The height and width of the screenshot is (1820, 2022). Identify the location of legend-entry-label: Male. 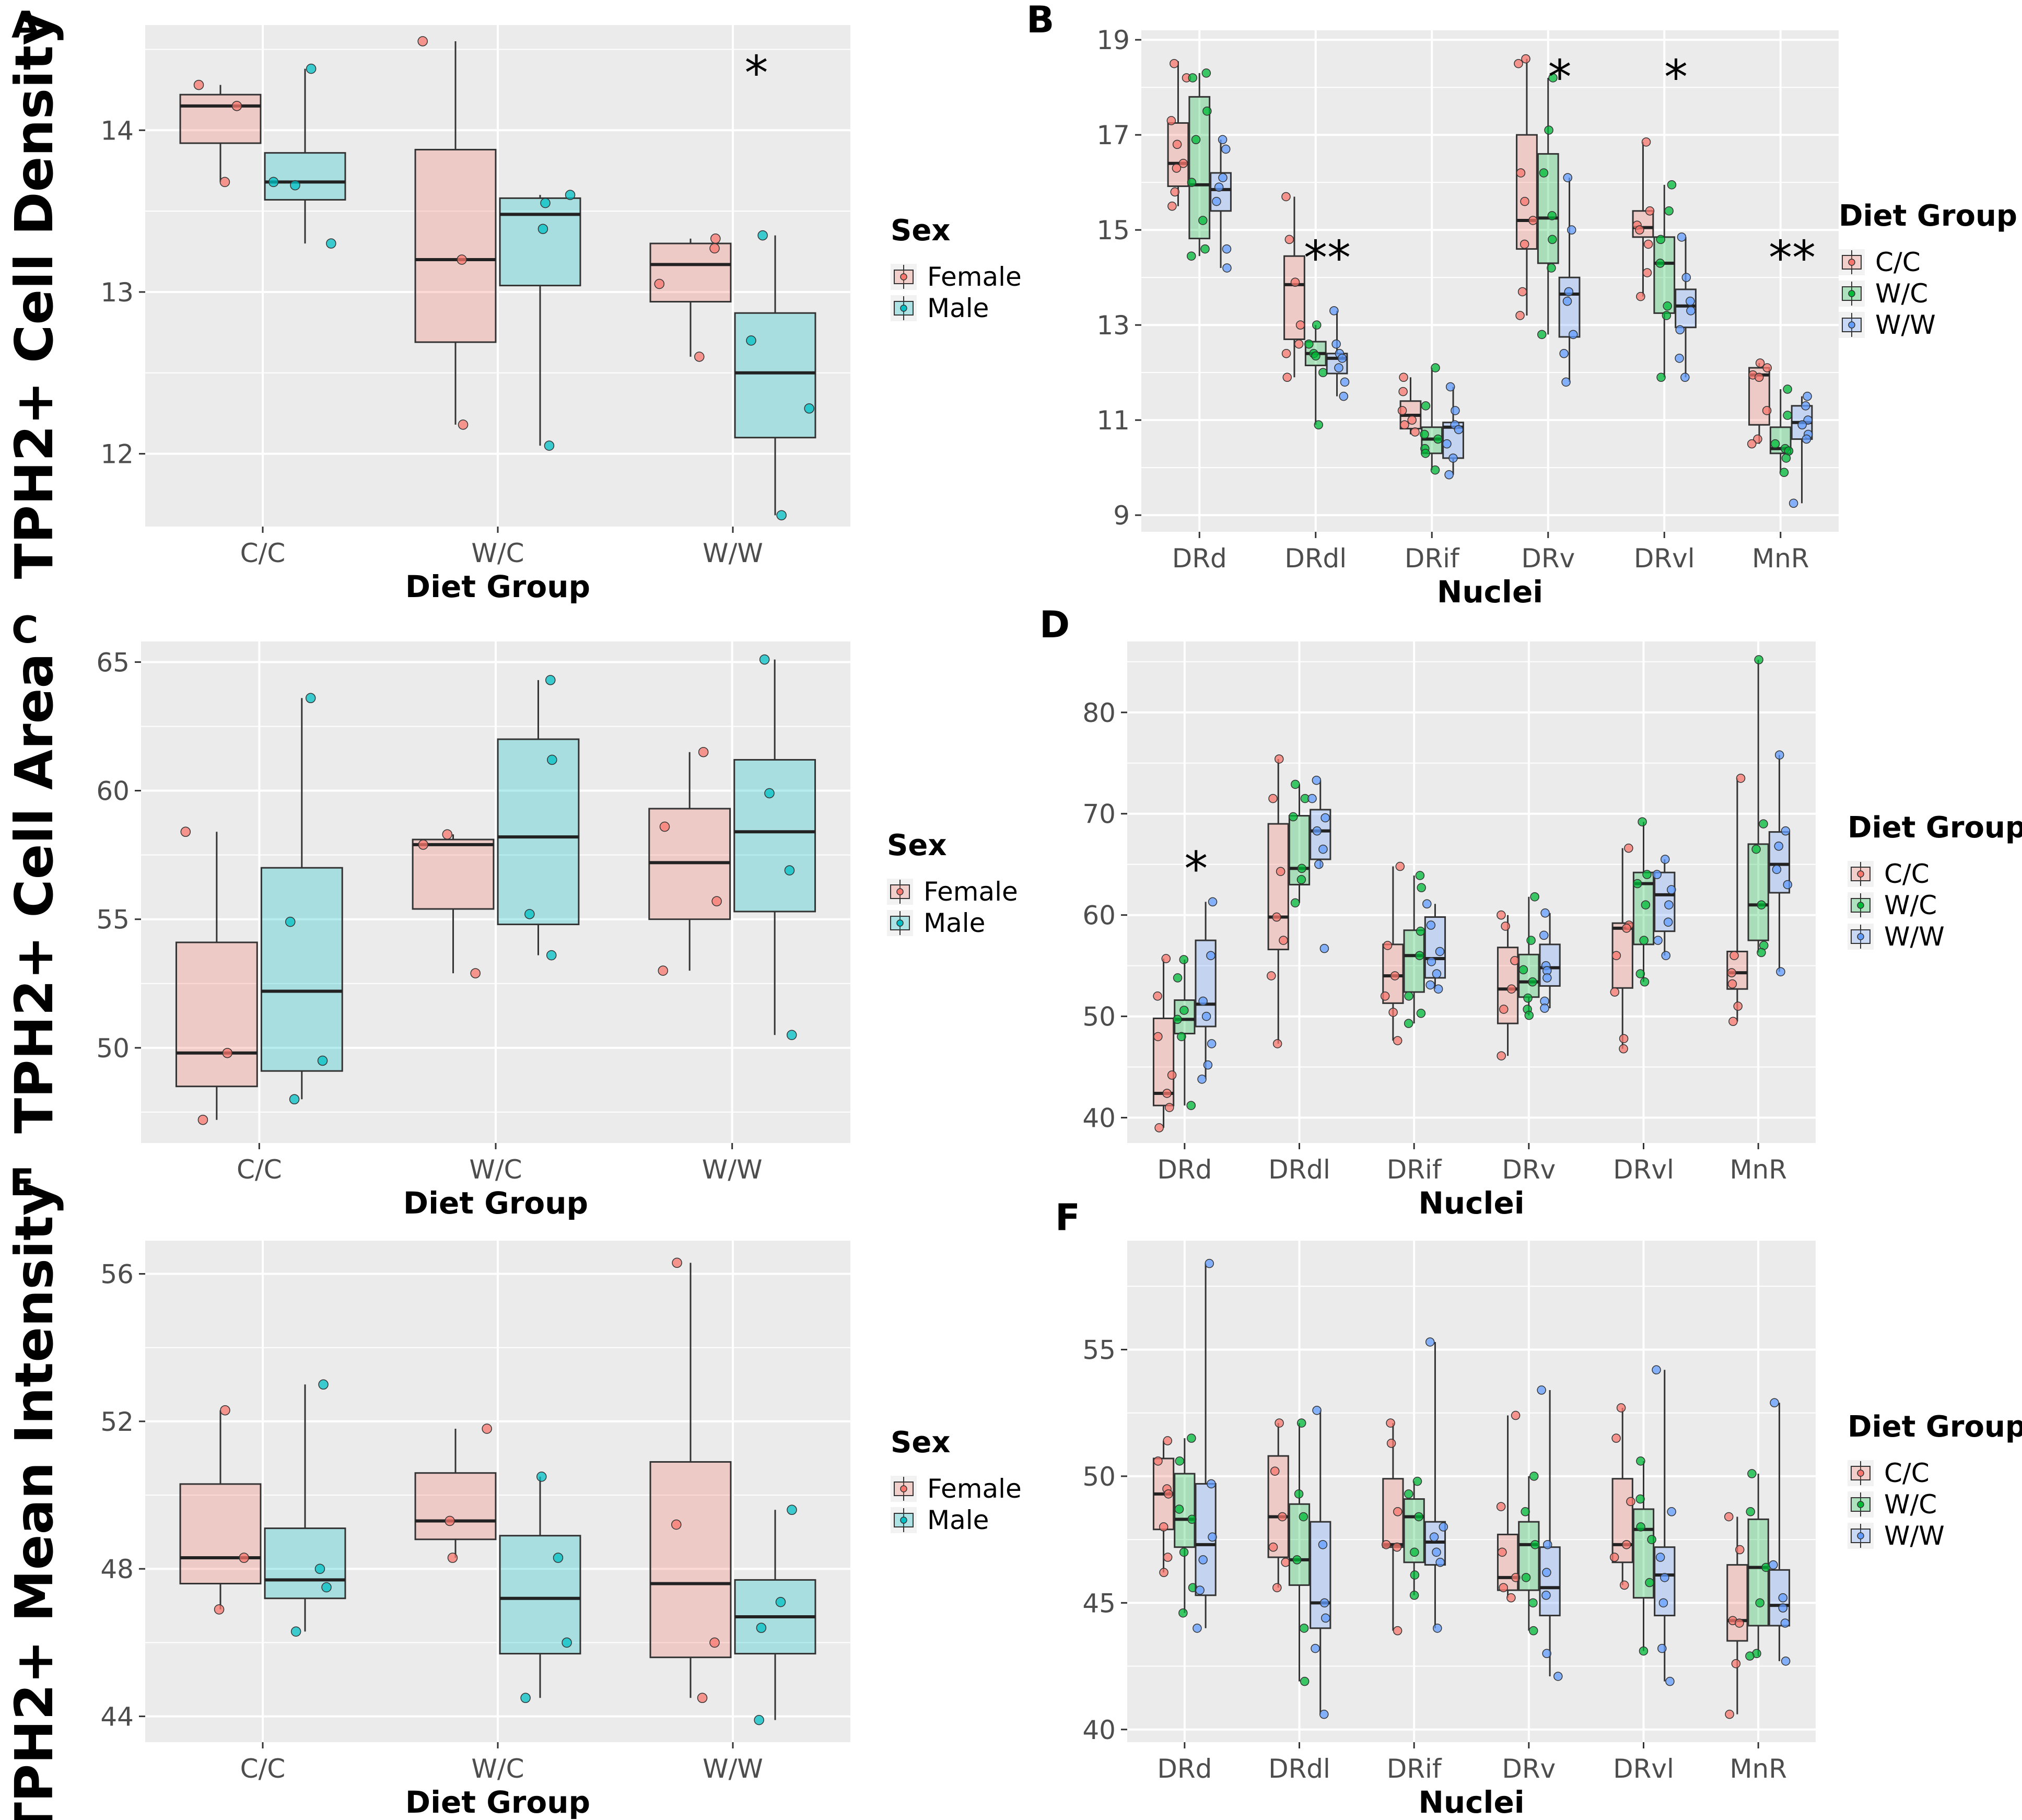
(958, 308).